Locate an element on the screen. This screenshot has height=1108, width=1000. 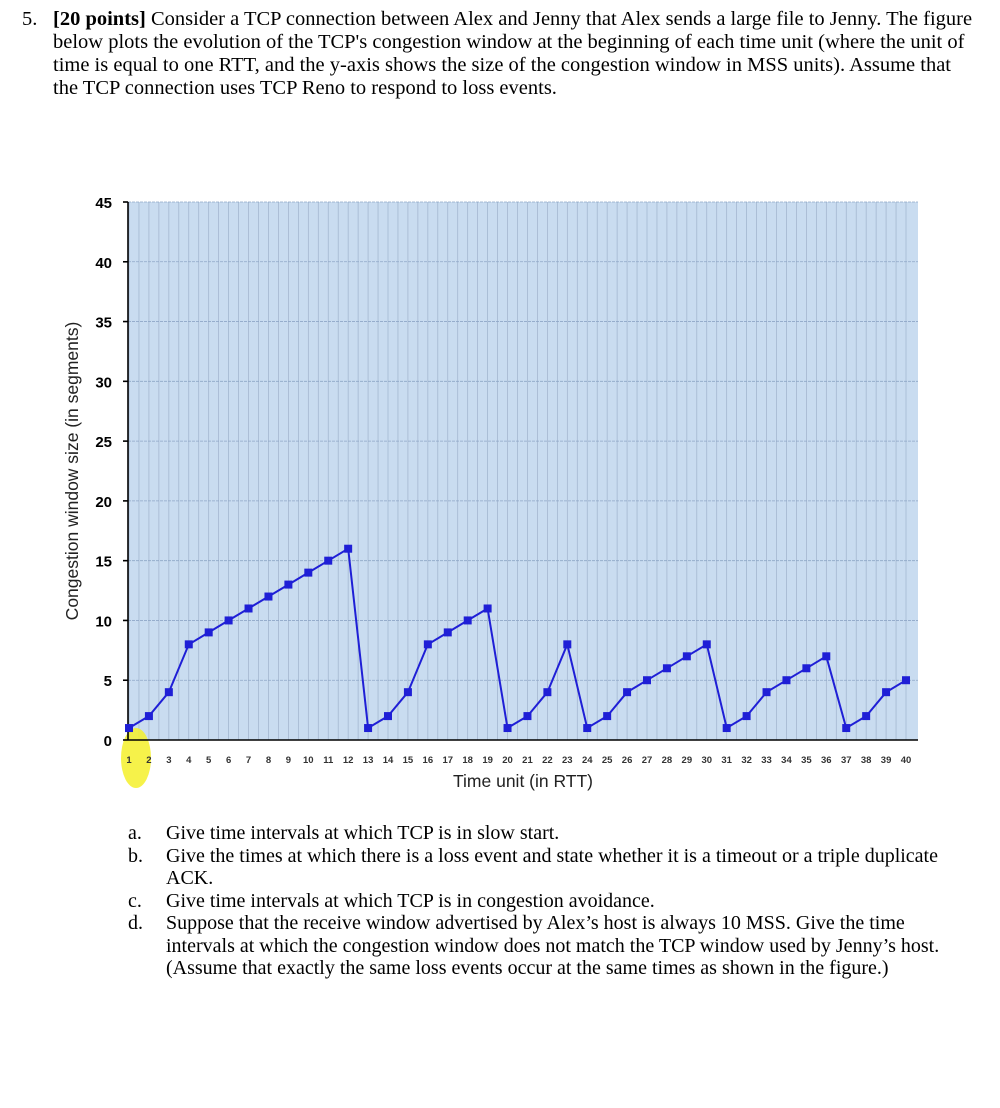
y-tick-label: 15 is located at coordinates (103, 562).